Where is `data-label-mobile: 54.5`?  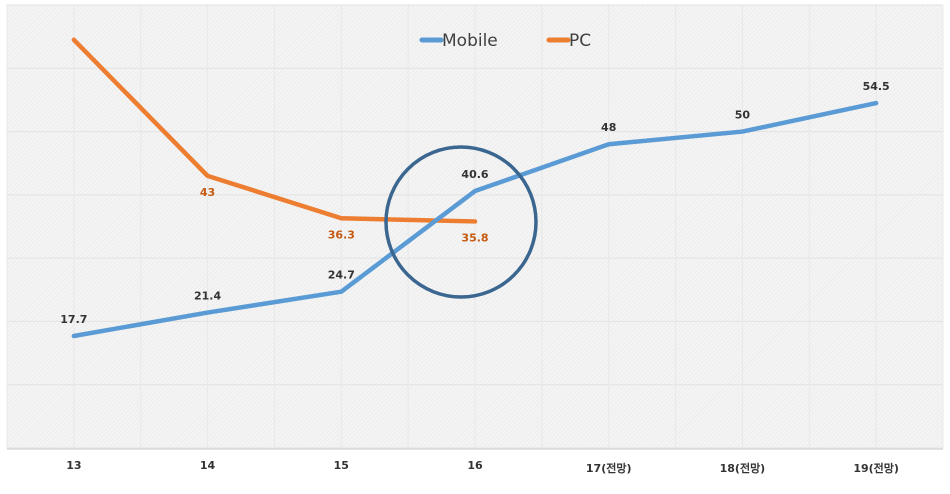 data-label-mobile: 54.5 is located at coordinates (876, 86).